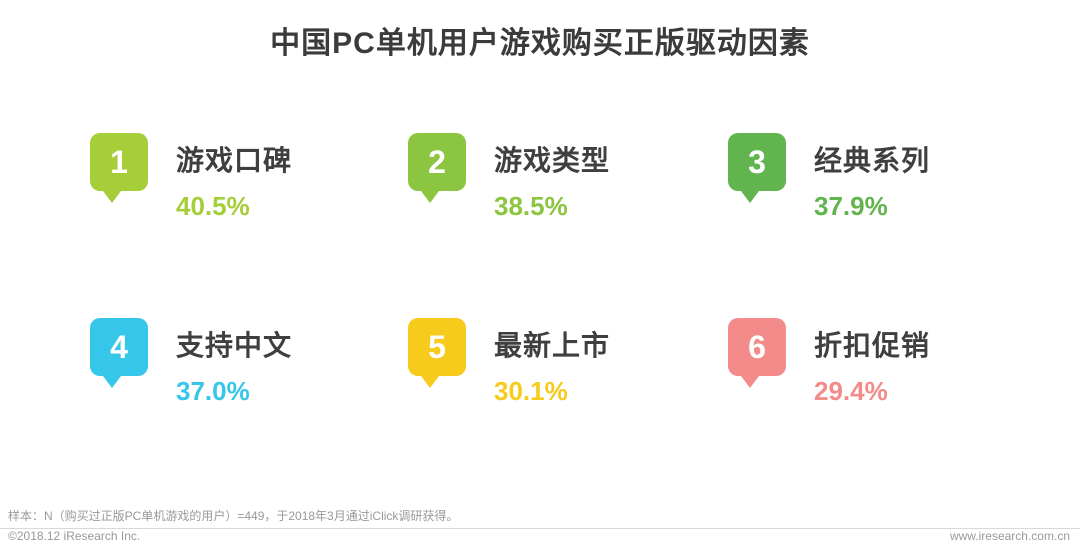 This screenshot has height=546, width=1080. Describe the element at coordinates (234, 345) in the screenshot. I see `factor-label: 支持中文` at that location.